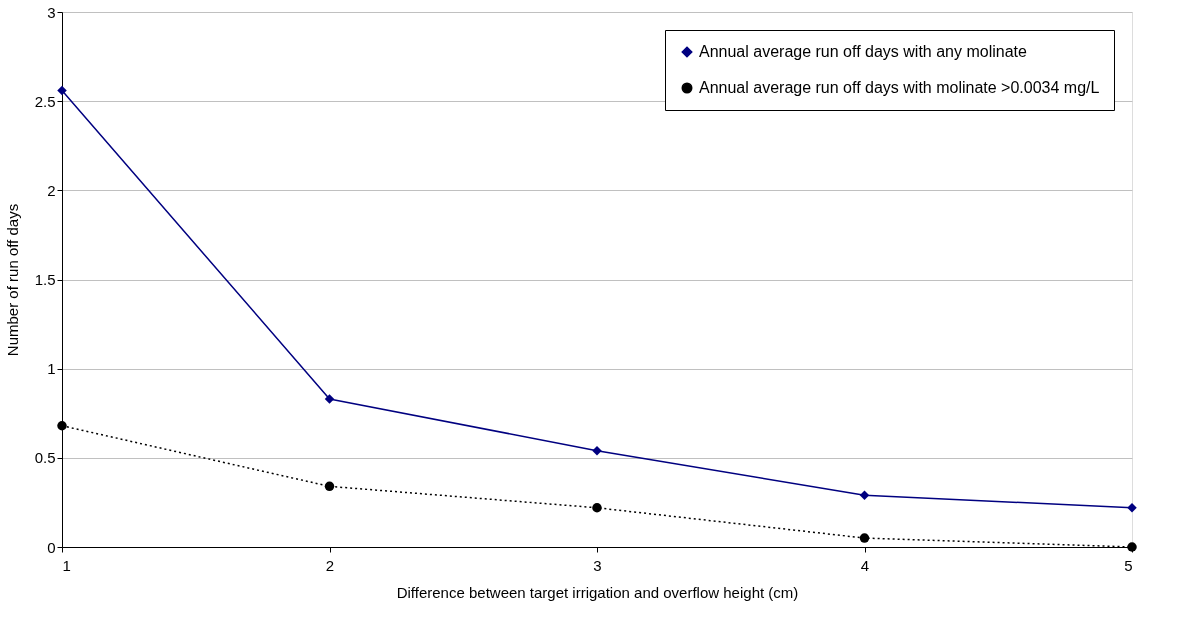 Image resolution: width=1187 pixels, height=641 pixels. What do you see at coordinates (12, 280) in the screenshot?
I see `y-axis-title: Number of run off days` at bounding box center [12, 280].